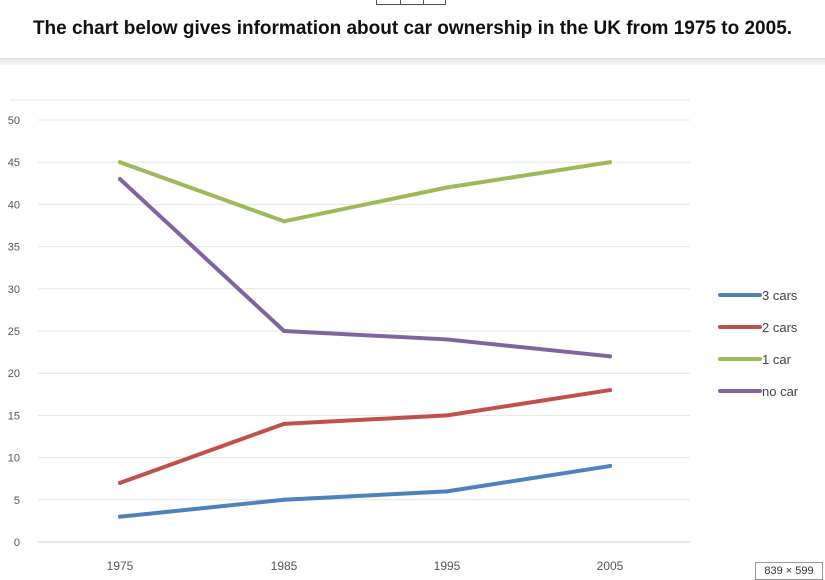 This screenshot has width=825, height=580. I want to click on data-point-3-cars-2005, so click(610, 466).